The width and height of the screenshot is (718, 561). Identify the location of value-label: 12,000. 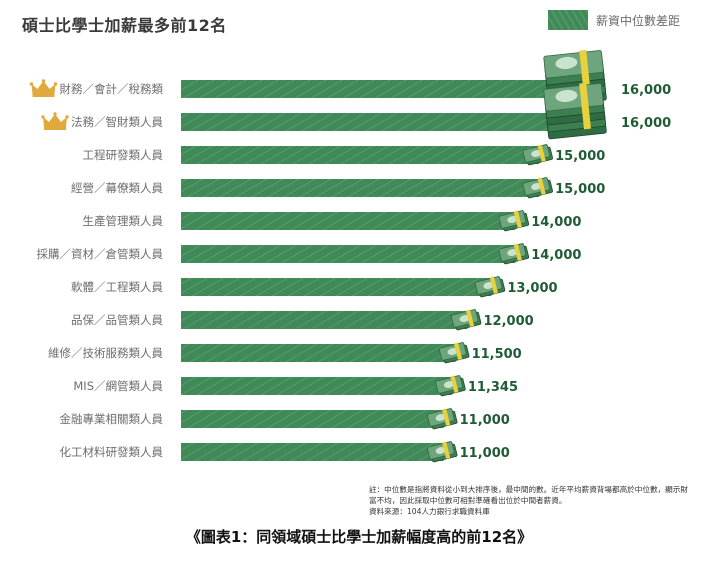
(509, 321).